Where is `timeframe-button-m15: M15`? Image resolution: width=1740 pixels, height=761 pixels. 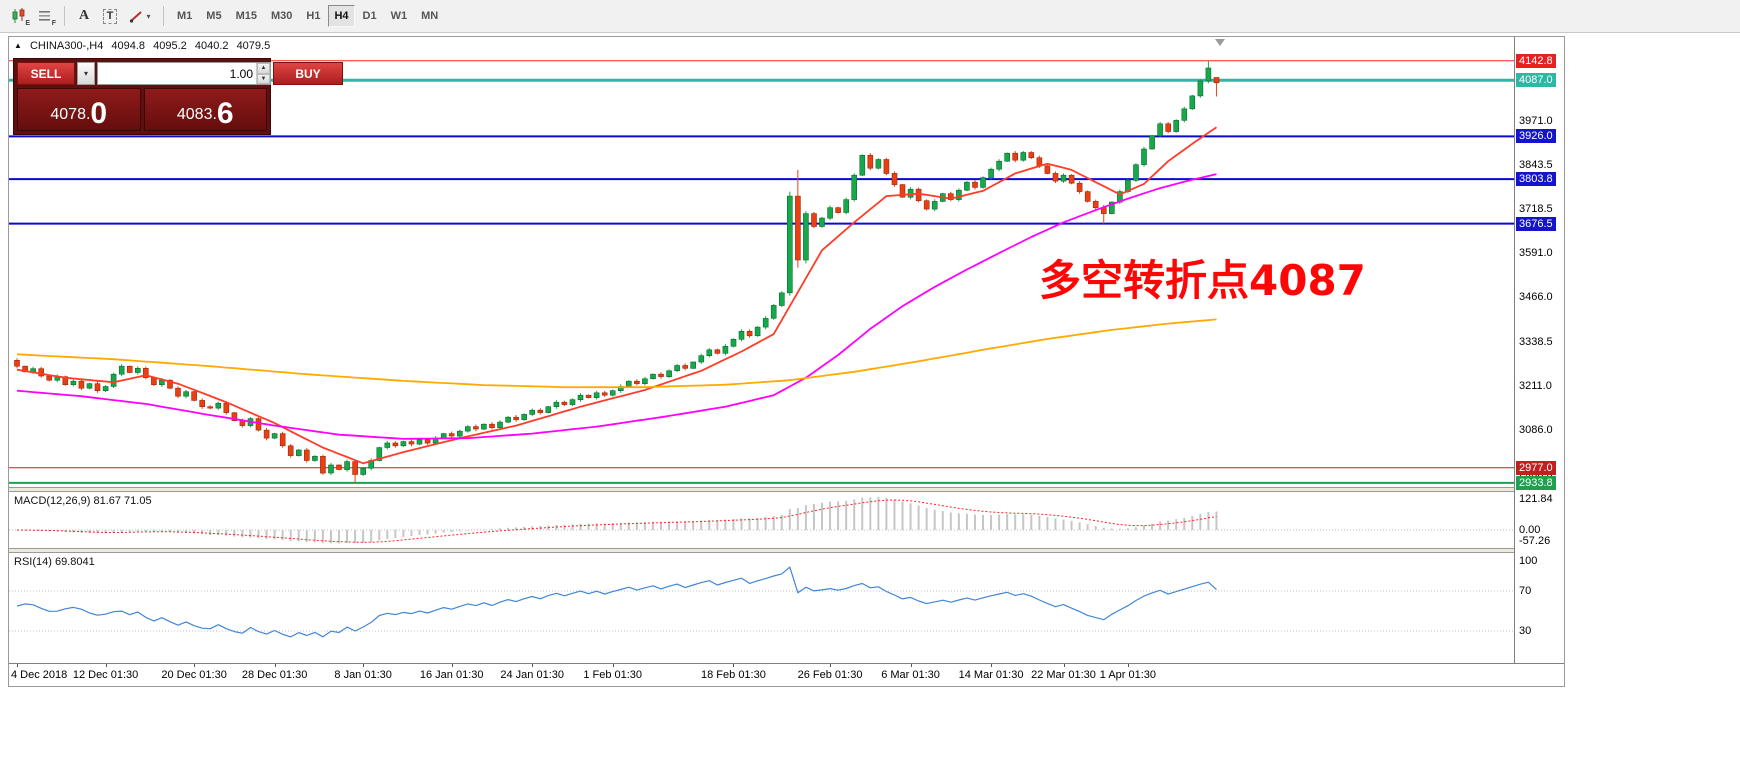 timeframe-button-m15: M15 is located at coordinates (246, 16).